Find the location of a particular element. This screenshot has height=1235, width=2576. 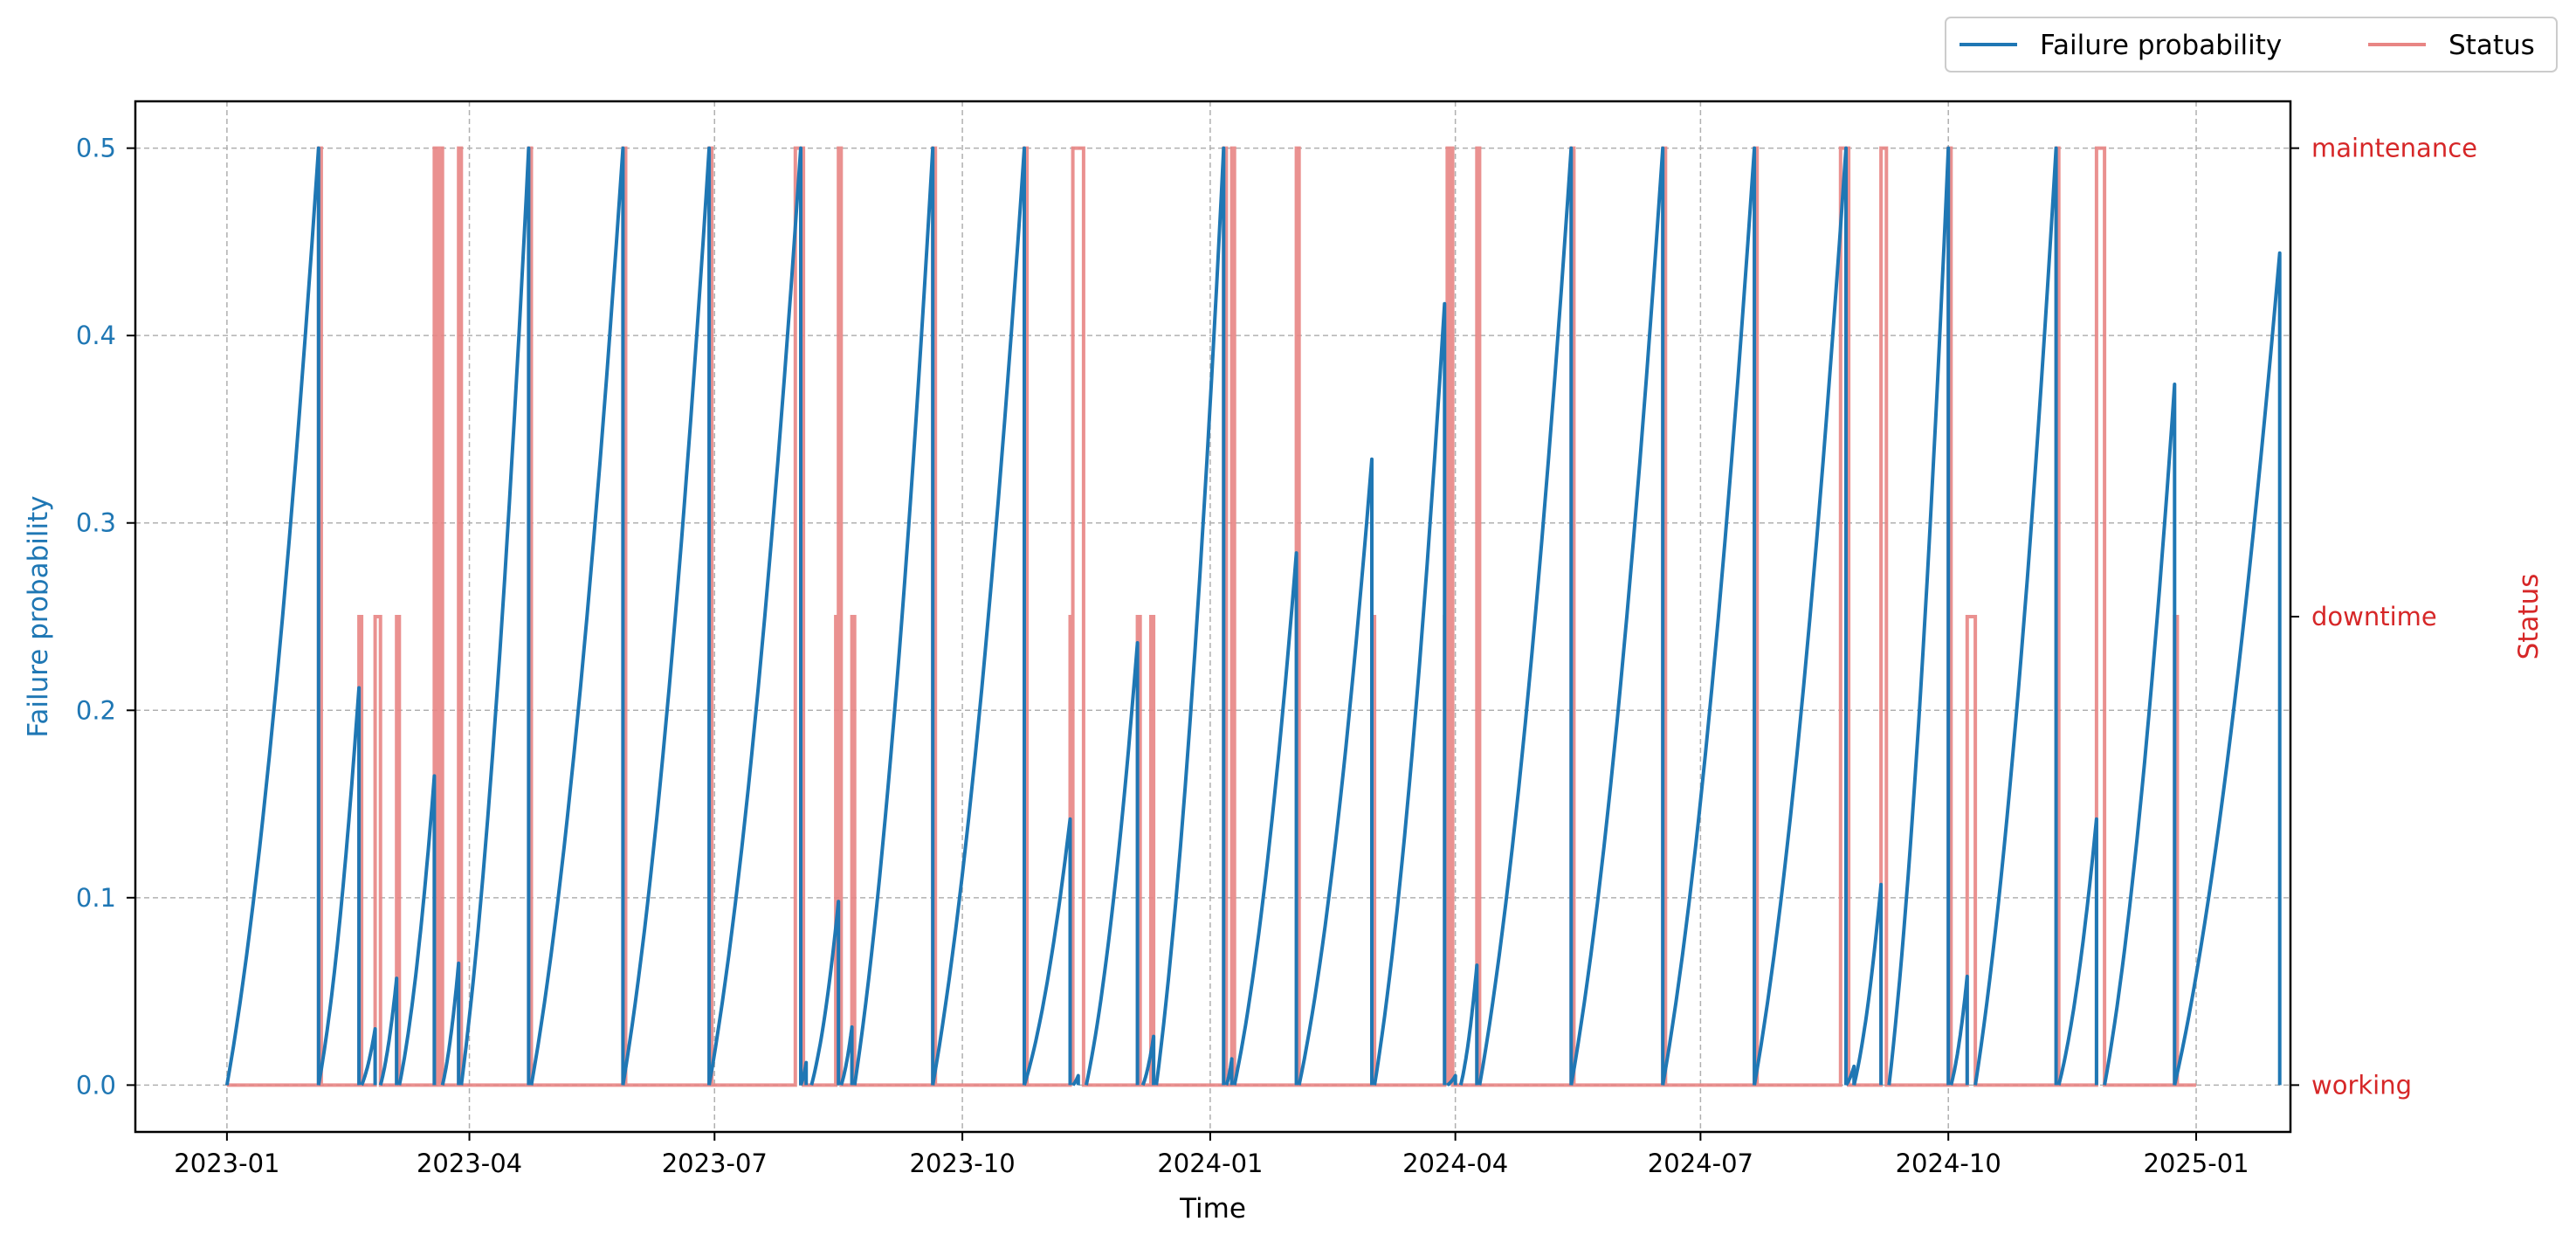

legend: Failure probability Status is located at coordinates (2251, 45).